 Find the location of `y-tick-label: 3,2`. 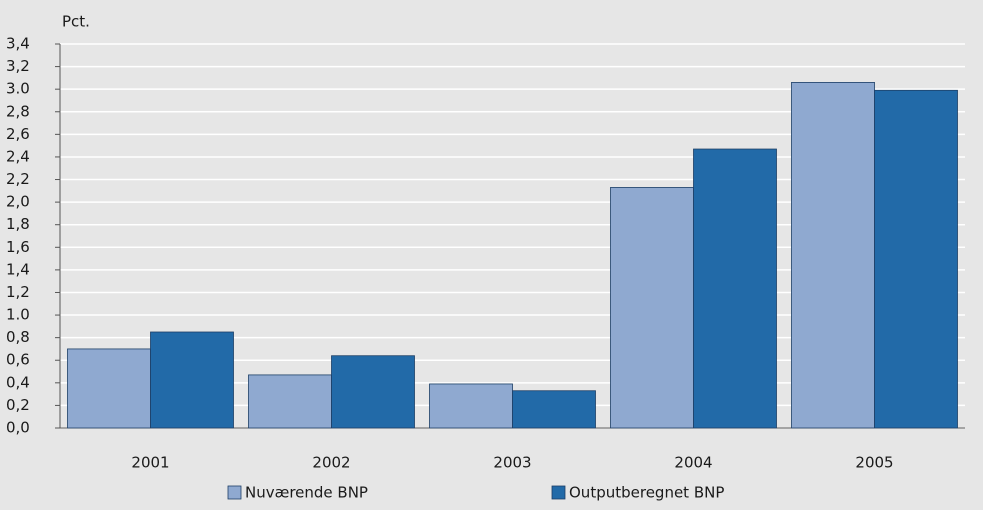

y-tick-label: 3,2 is located at coordinates (18, 66).